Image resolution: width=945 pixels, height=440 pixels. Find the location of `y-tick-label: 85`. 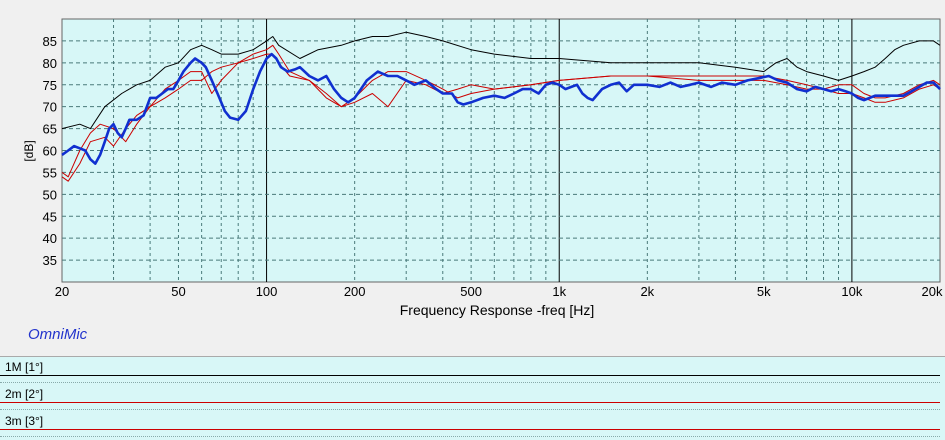

y-tick-label: 85 is located at coordinates (50, 41).